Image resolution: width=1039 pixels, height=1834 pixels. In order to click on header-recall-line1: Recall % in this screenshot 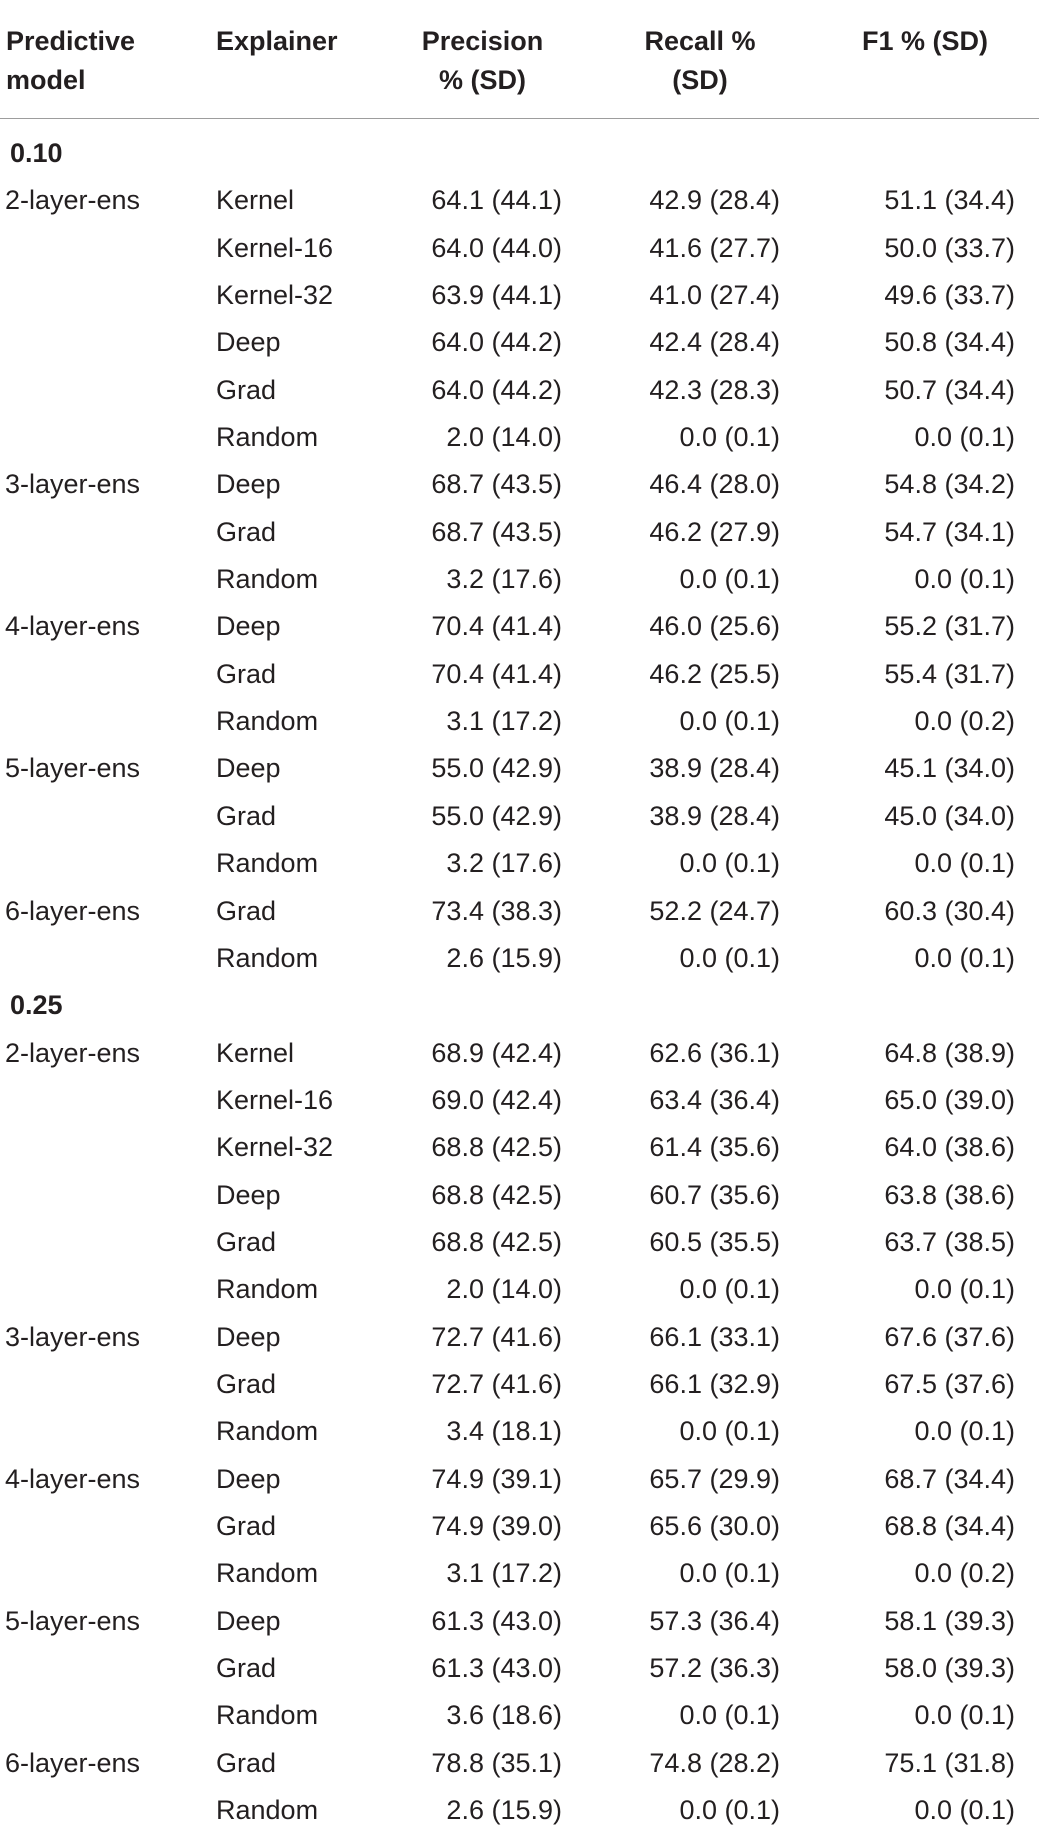, I will do `click(700, 41)`.